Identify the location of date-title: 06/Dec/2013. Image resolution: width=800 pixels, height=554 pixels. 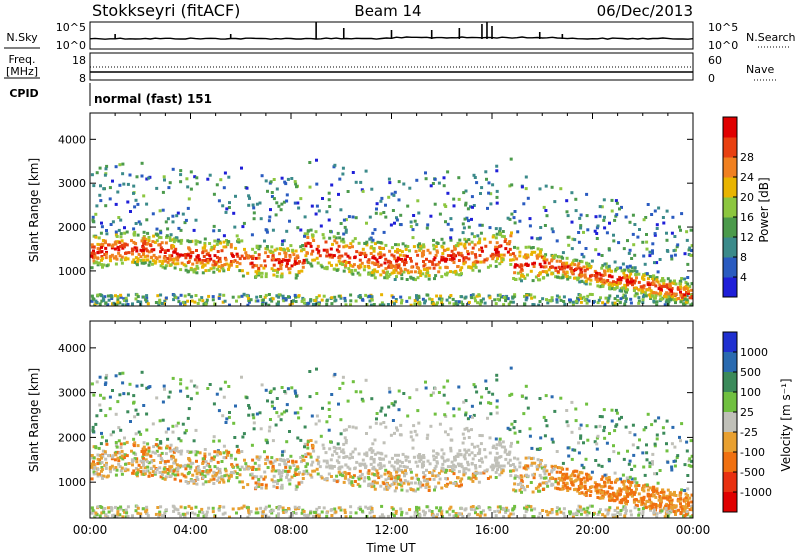
(645, 11).